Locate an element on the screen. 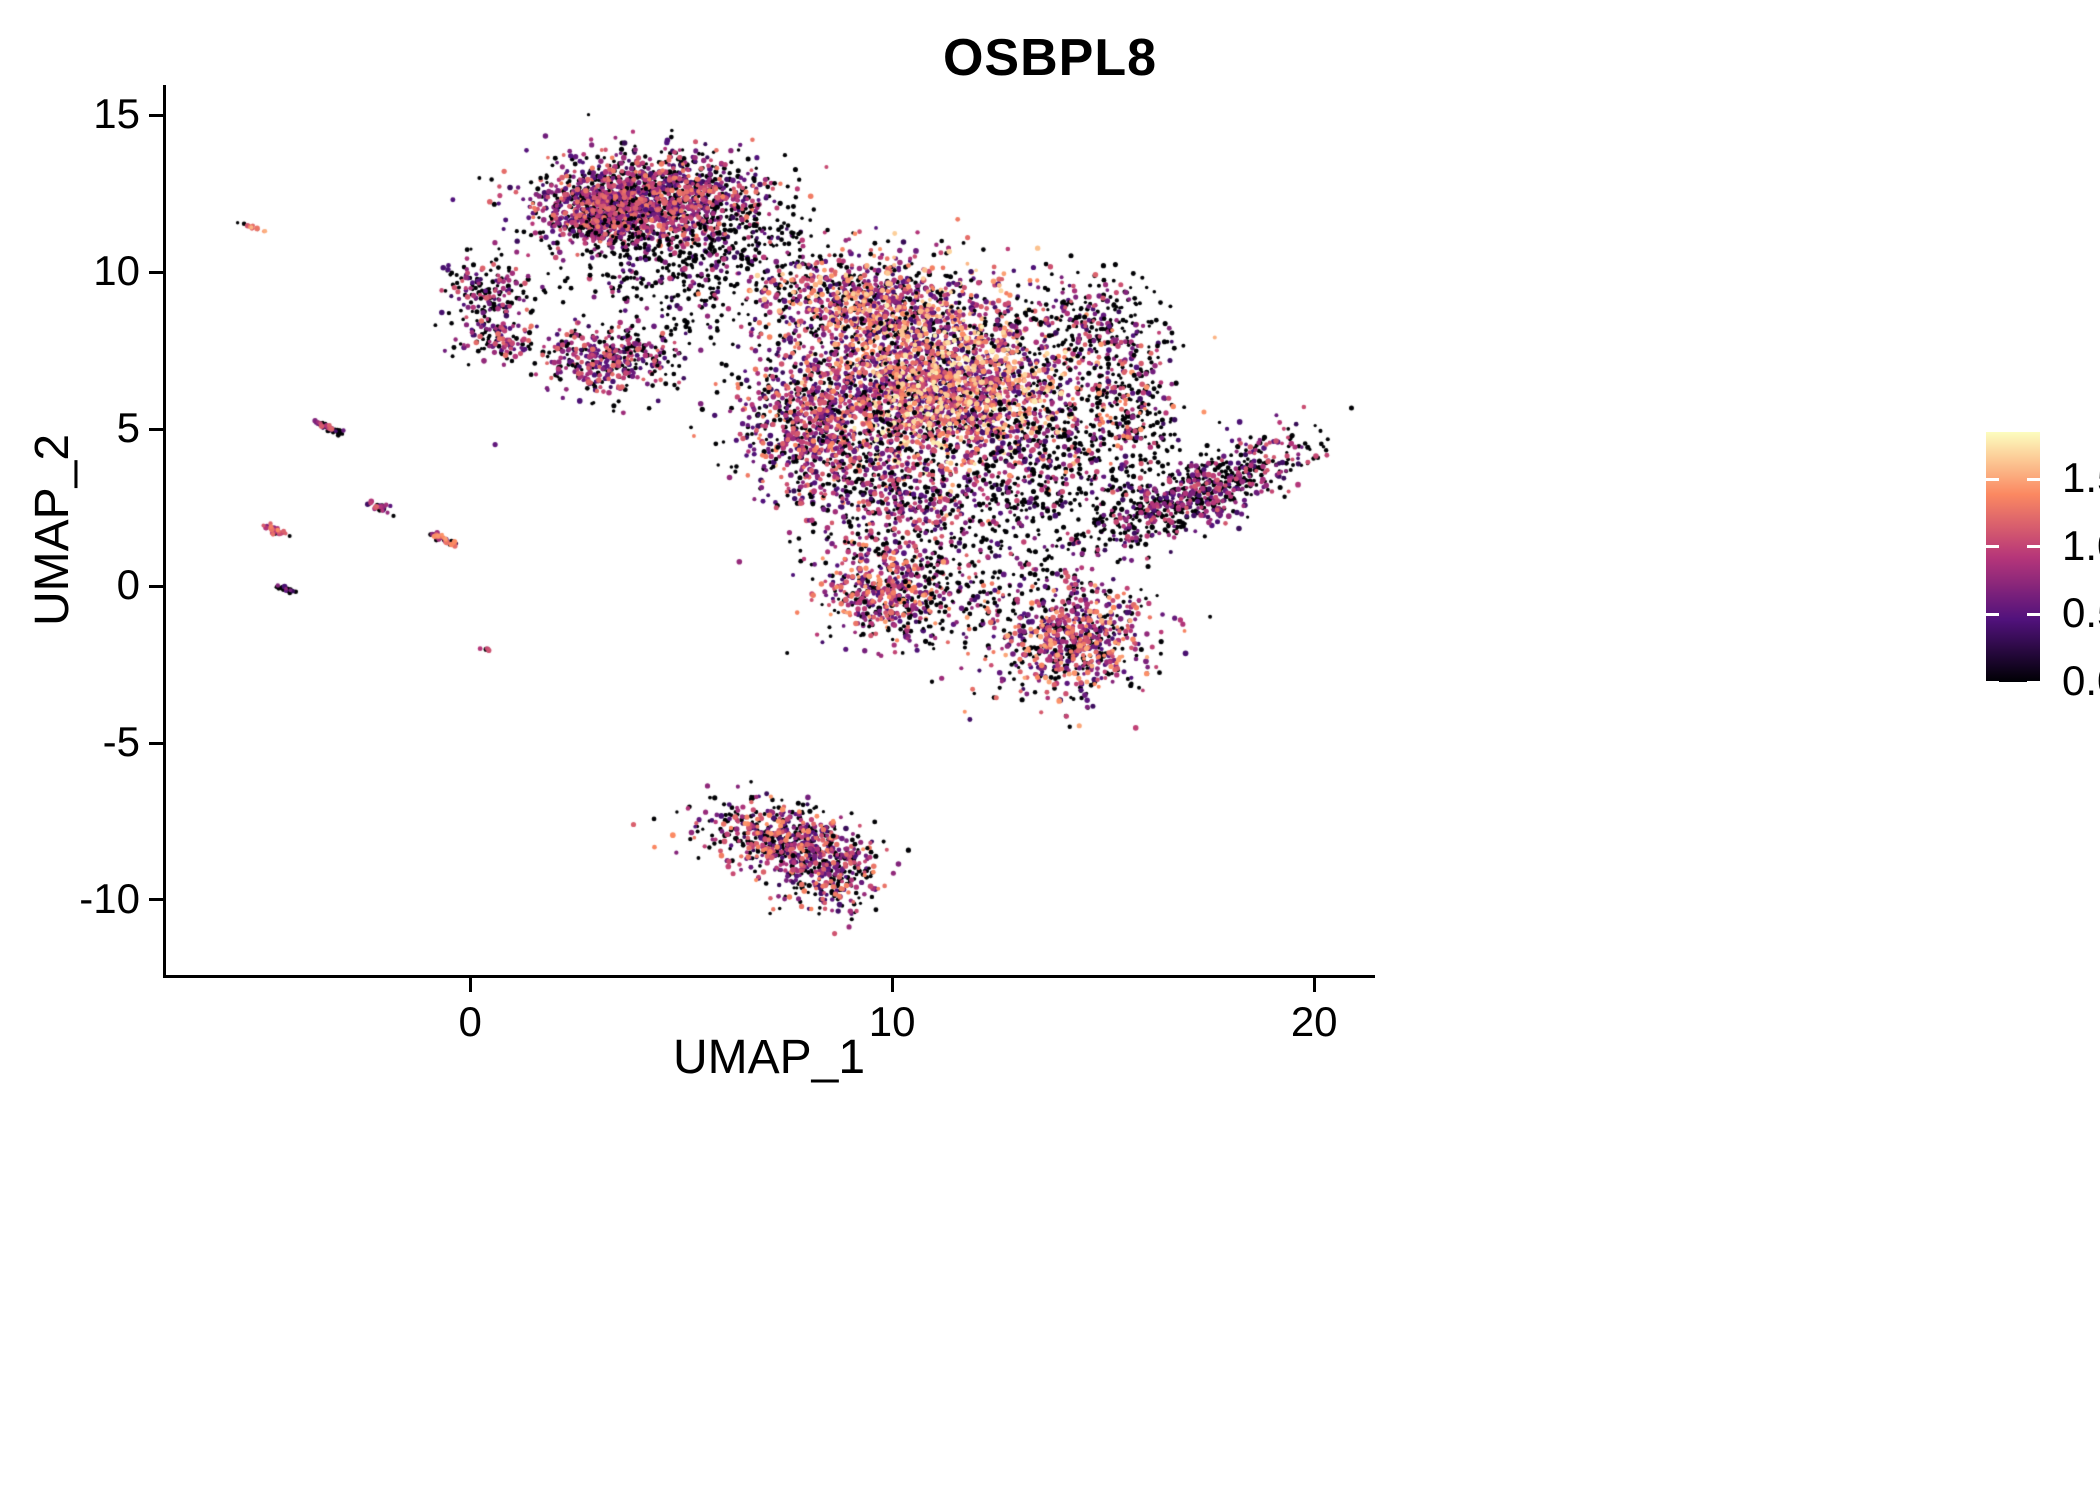  x-axis-label: UMAP_1 is located at coordinates (769, 1057).